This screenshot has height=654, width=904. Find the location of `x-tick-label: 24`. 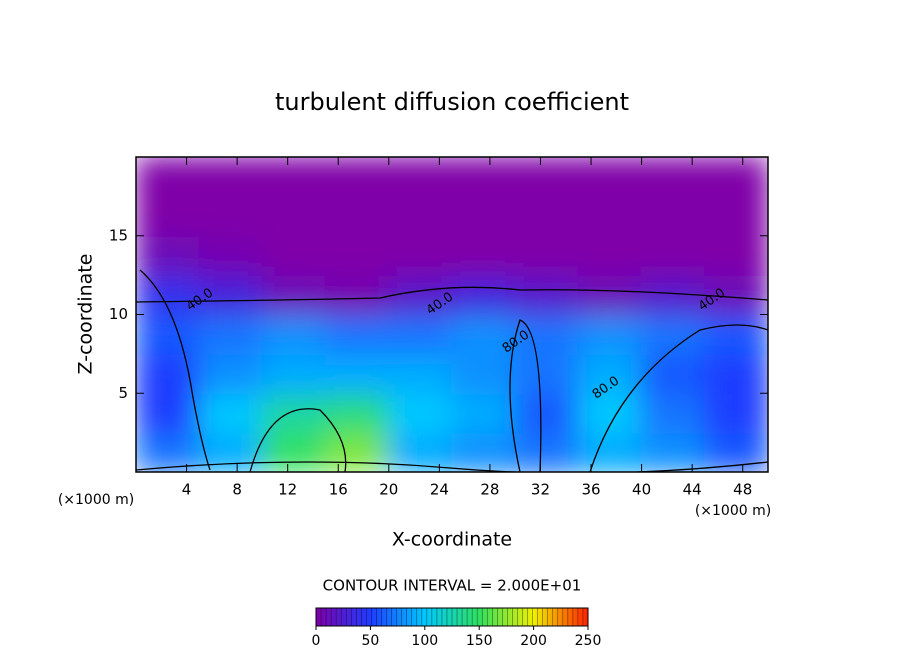

x-tick-label: 24 is located at coordinates (439, 490).